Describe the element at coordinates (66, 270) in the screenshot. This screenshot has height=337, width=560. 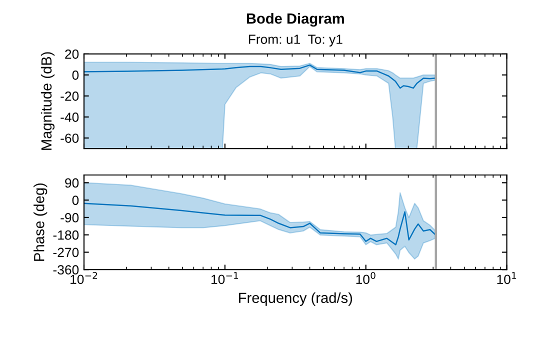
I see `y-tick-label: -360` at that location.